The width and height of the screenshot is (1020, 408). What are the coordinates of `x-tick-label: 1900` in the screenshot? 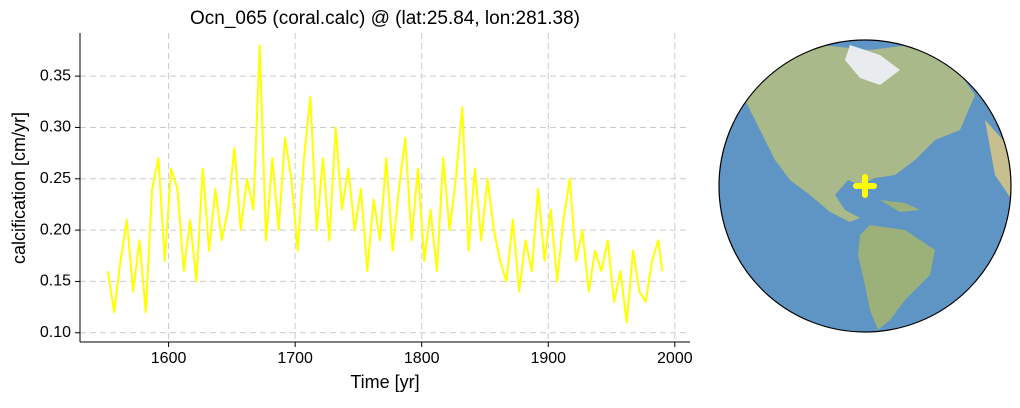 It's located at (548, 358).